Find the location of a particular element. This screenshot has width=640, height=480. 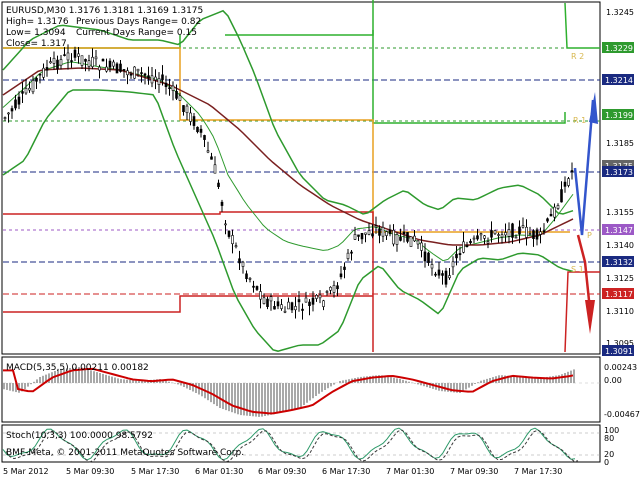

macd-panel-frame is located at coordinates (301, 389).